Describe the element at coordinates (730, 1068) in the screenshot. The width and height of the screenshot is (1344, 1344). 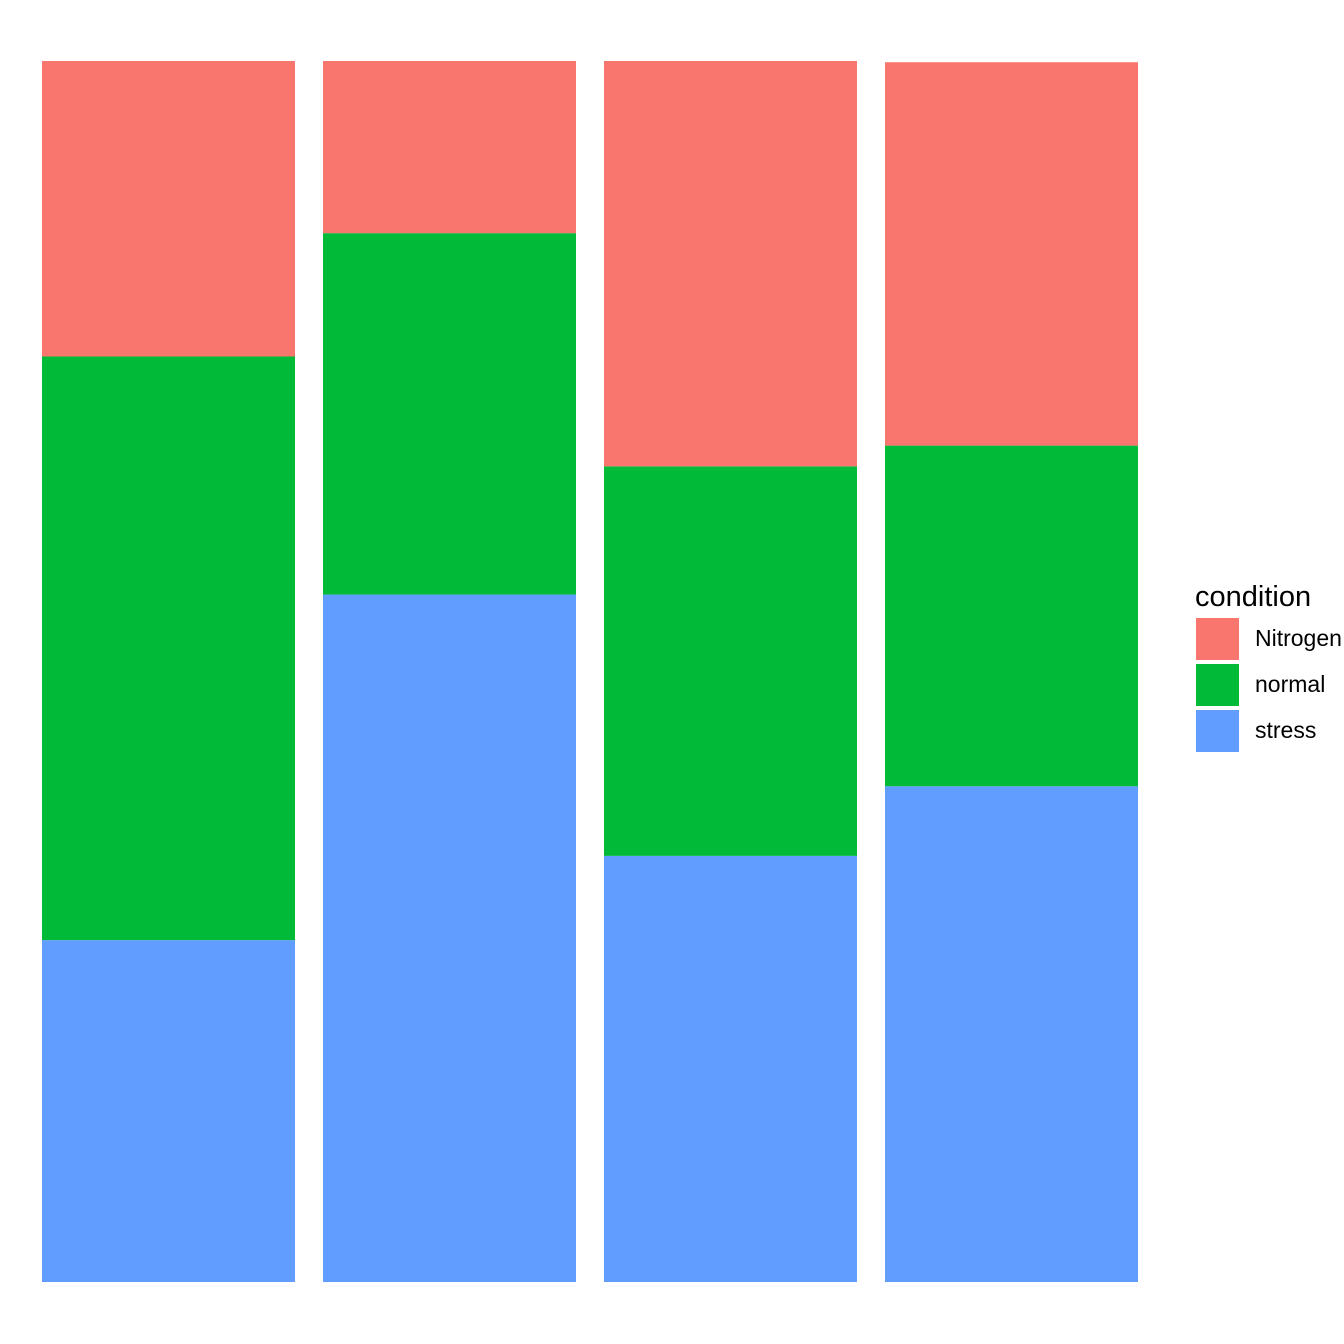
I see `bar-3-stress` at that location.